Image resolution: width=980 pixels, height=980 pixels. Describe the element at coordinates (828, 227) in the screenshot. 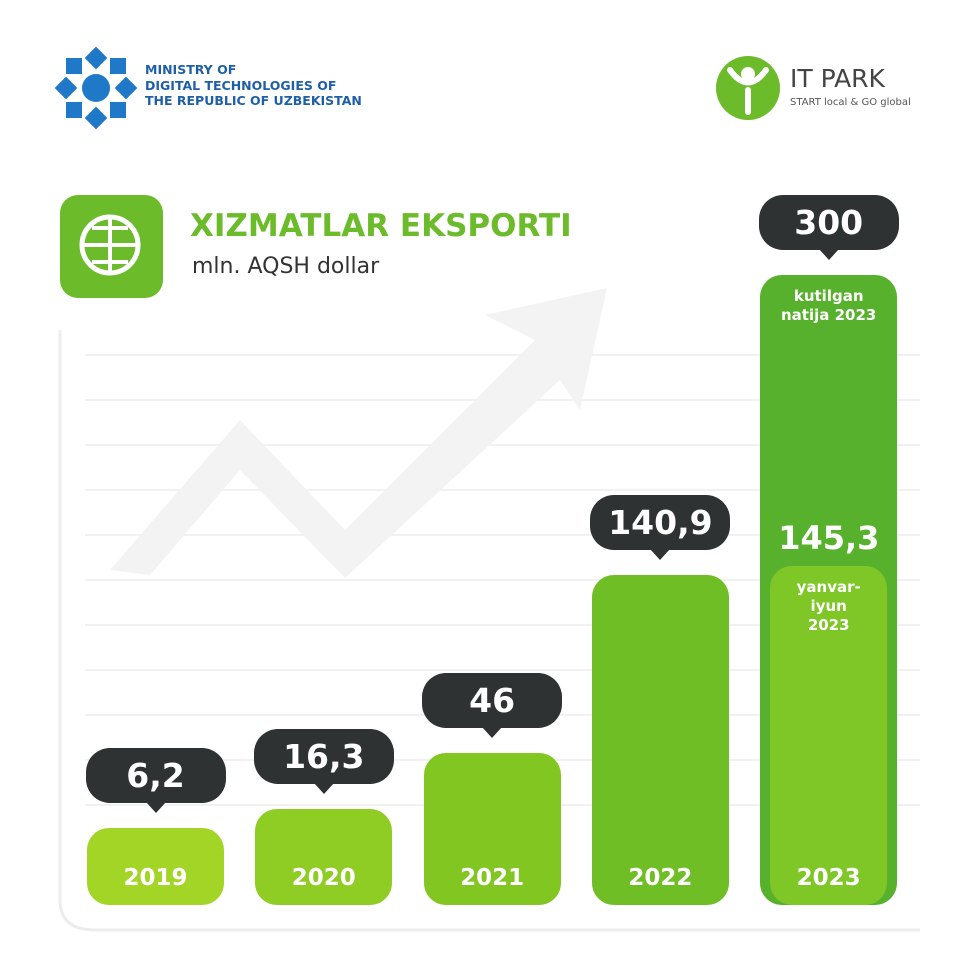

I see `value-callout: 300` at that location.